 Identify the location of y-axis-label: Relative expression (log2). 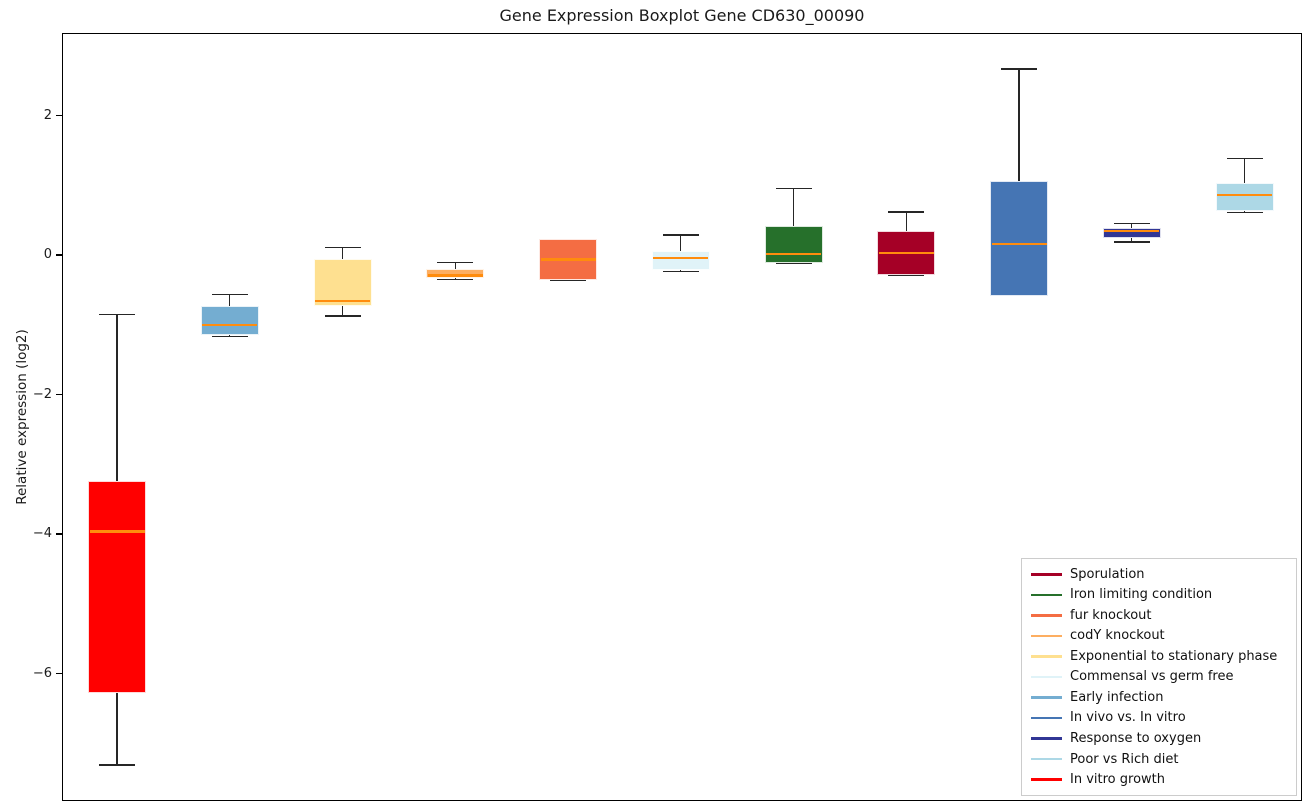
(22, 417).